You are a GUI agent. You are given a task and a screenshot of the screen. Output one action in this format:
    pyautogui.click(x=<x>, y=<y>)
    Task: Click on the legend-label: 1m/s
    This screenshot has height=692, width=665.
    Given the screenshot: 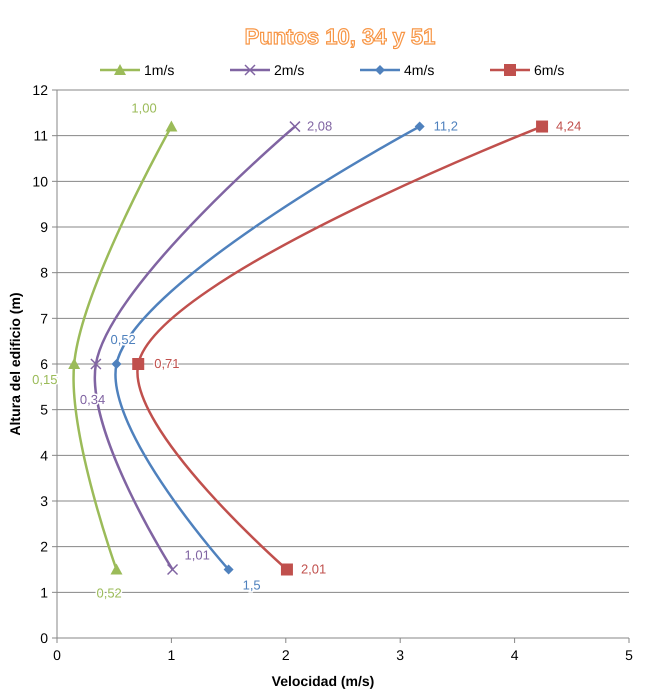 What is the action you would take?
    pyautogui.click(x=159, y=70)
    